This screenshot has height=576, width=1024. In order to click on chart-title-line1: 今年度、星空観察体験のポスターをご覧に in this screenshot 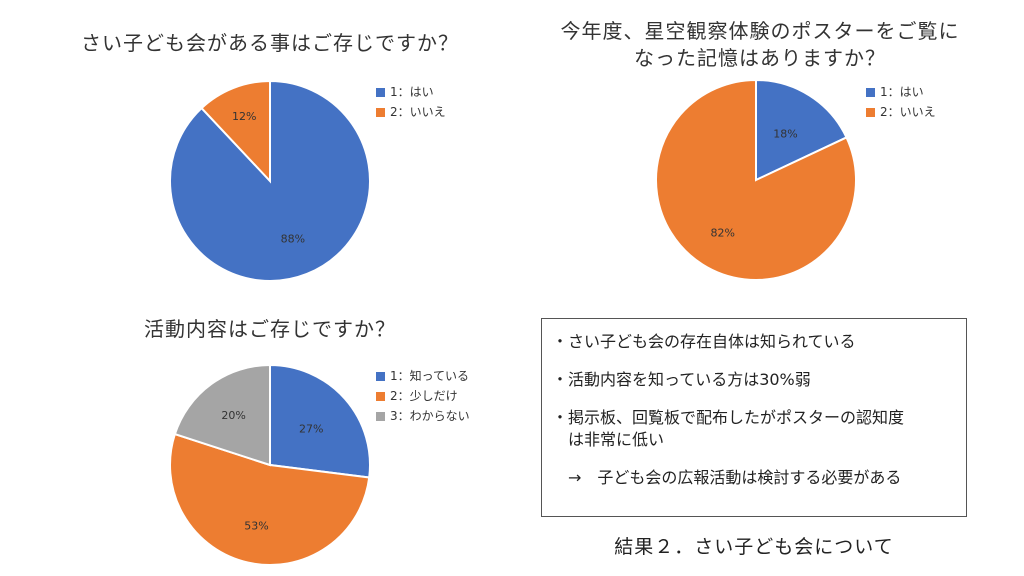, I will do `click(760, 31)`.